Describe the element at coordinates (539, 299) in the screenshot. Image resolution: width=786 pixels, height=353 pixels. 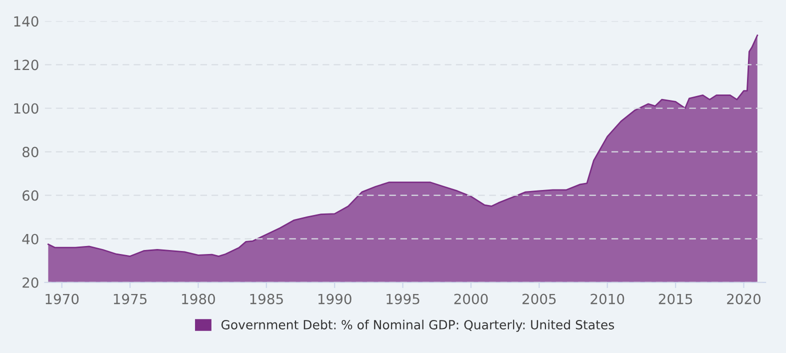
I see `x-tick-label: 2005` at that location.